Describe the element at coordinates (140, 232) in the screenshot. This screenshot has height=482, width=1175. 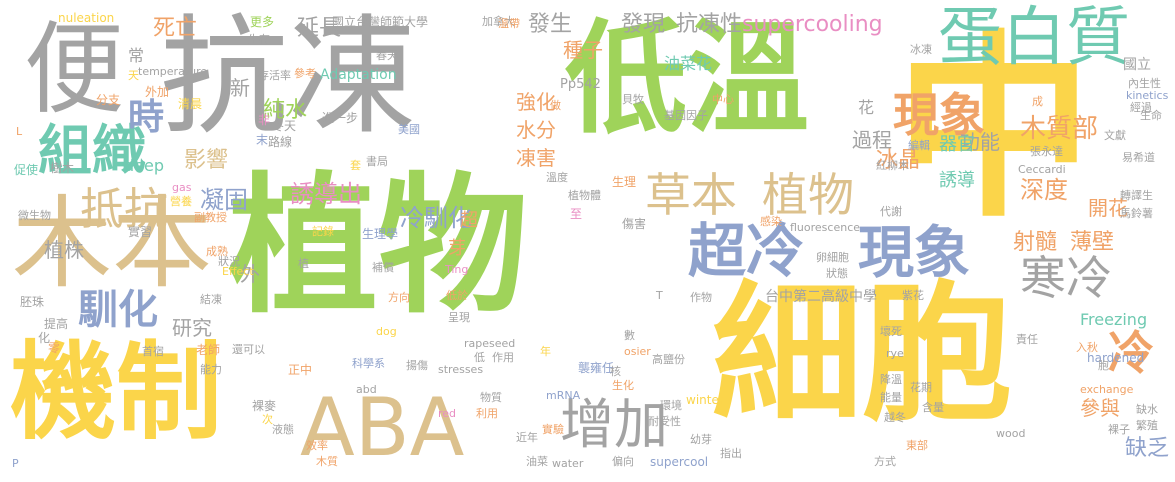
I see `word-cloud-word: 實習` at that location.